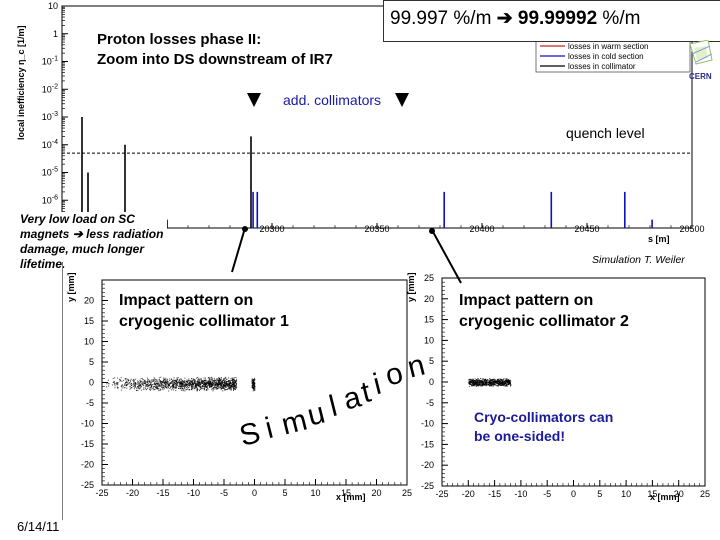 The width and height of the screenshot is (720, 540). I want to click on y-tick-label: 10-2, so click(50, 88).